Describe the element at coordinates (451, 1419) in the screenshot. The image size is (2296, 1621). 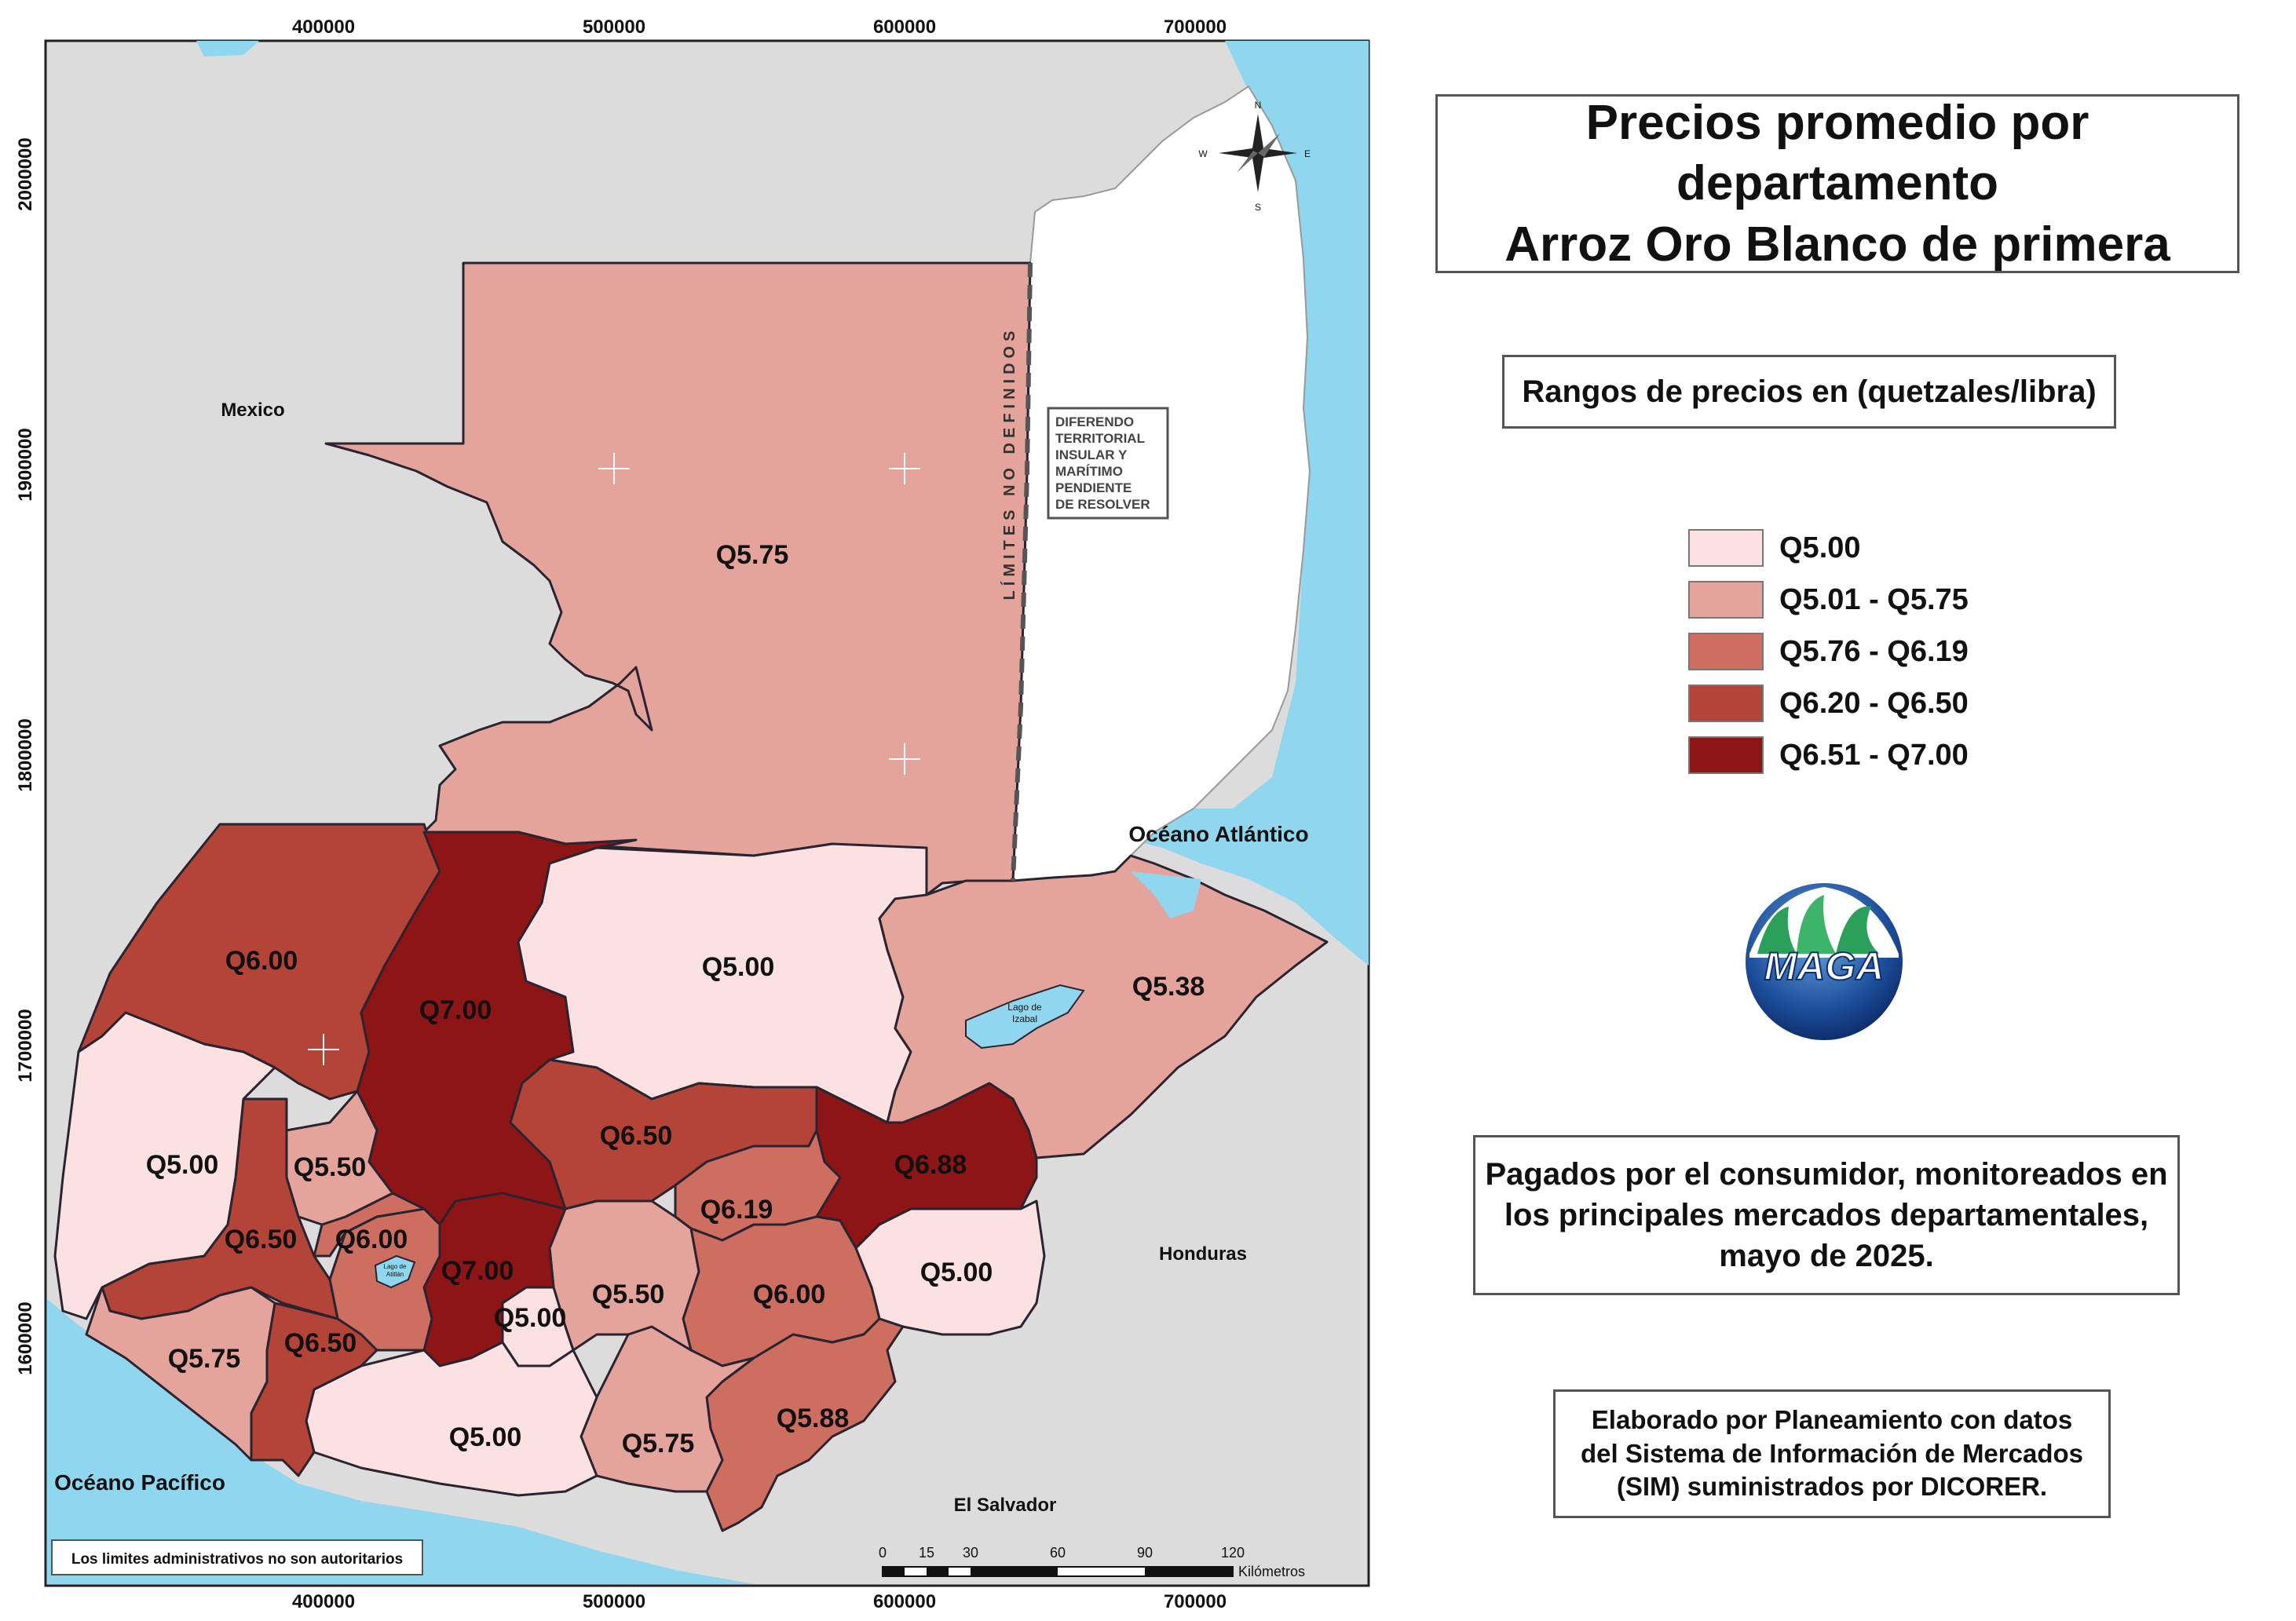
I see `dept-escuintla` at that location.